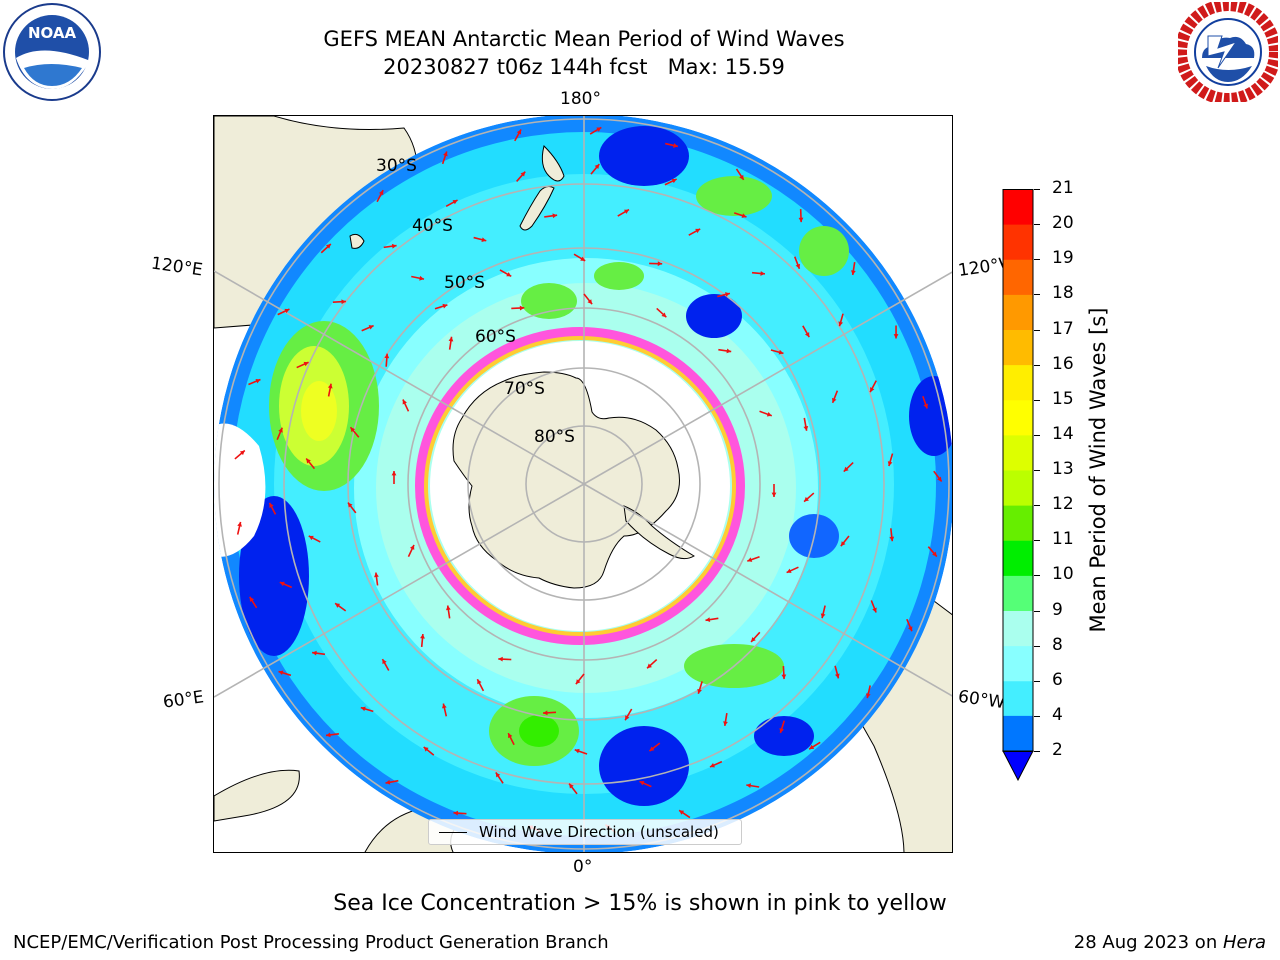 This screenshot has height=960, width=1280. Describe the element at coordinates (1244, 942) in the screenshot. I see `footer-machine: Hera` at that location.